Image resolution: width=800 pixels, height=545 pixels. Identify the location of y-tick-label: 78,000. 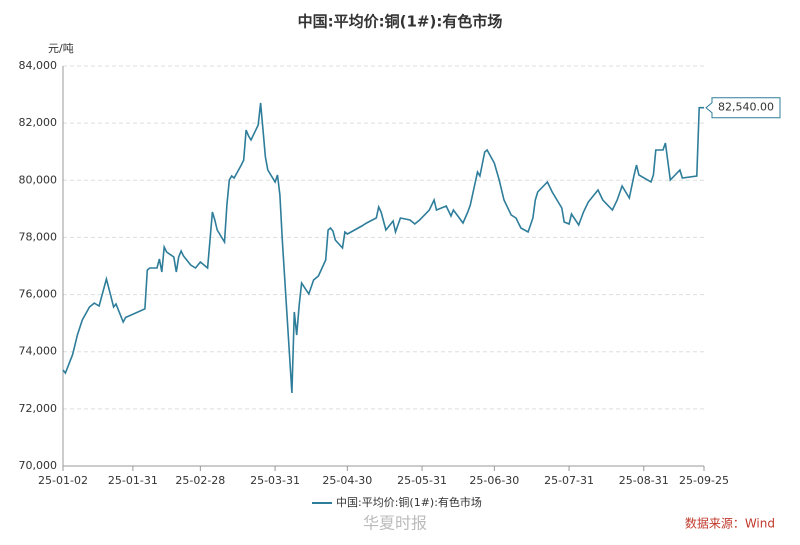
(38, 236).